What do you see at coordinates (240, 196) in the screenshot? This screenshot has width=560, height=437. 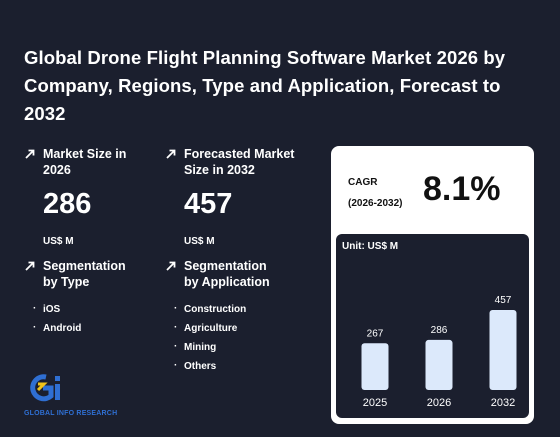 I see `forecast-block: Forecasted Market Size in 2032 457 US$ M` at bounding box center [240, 196].